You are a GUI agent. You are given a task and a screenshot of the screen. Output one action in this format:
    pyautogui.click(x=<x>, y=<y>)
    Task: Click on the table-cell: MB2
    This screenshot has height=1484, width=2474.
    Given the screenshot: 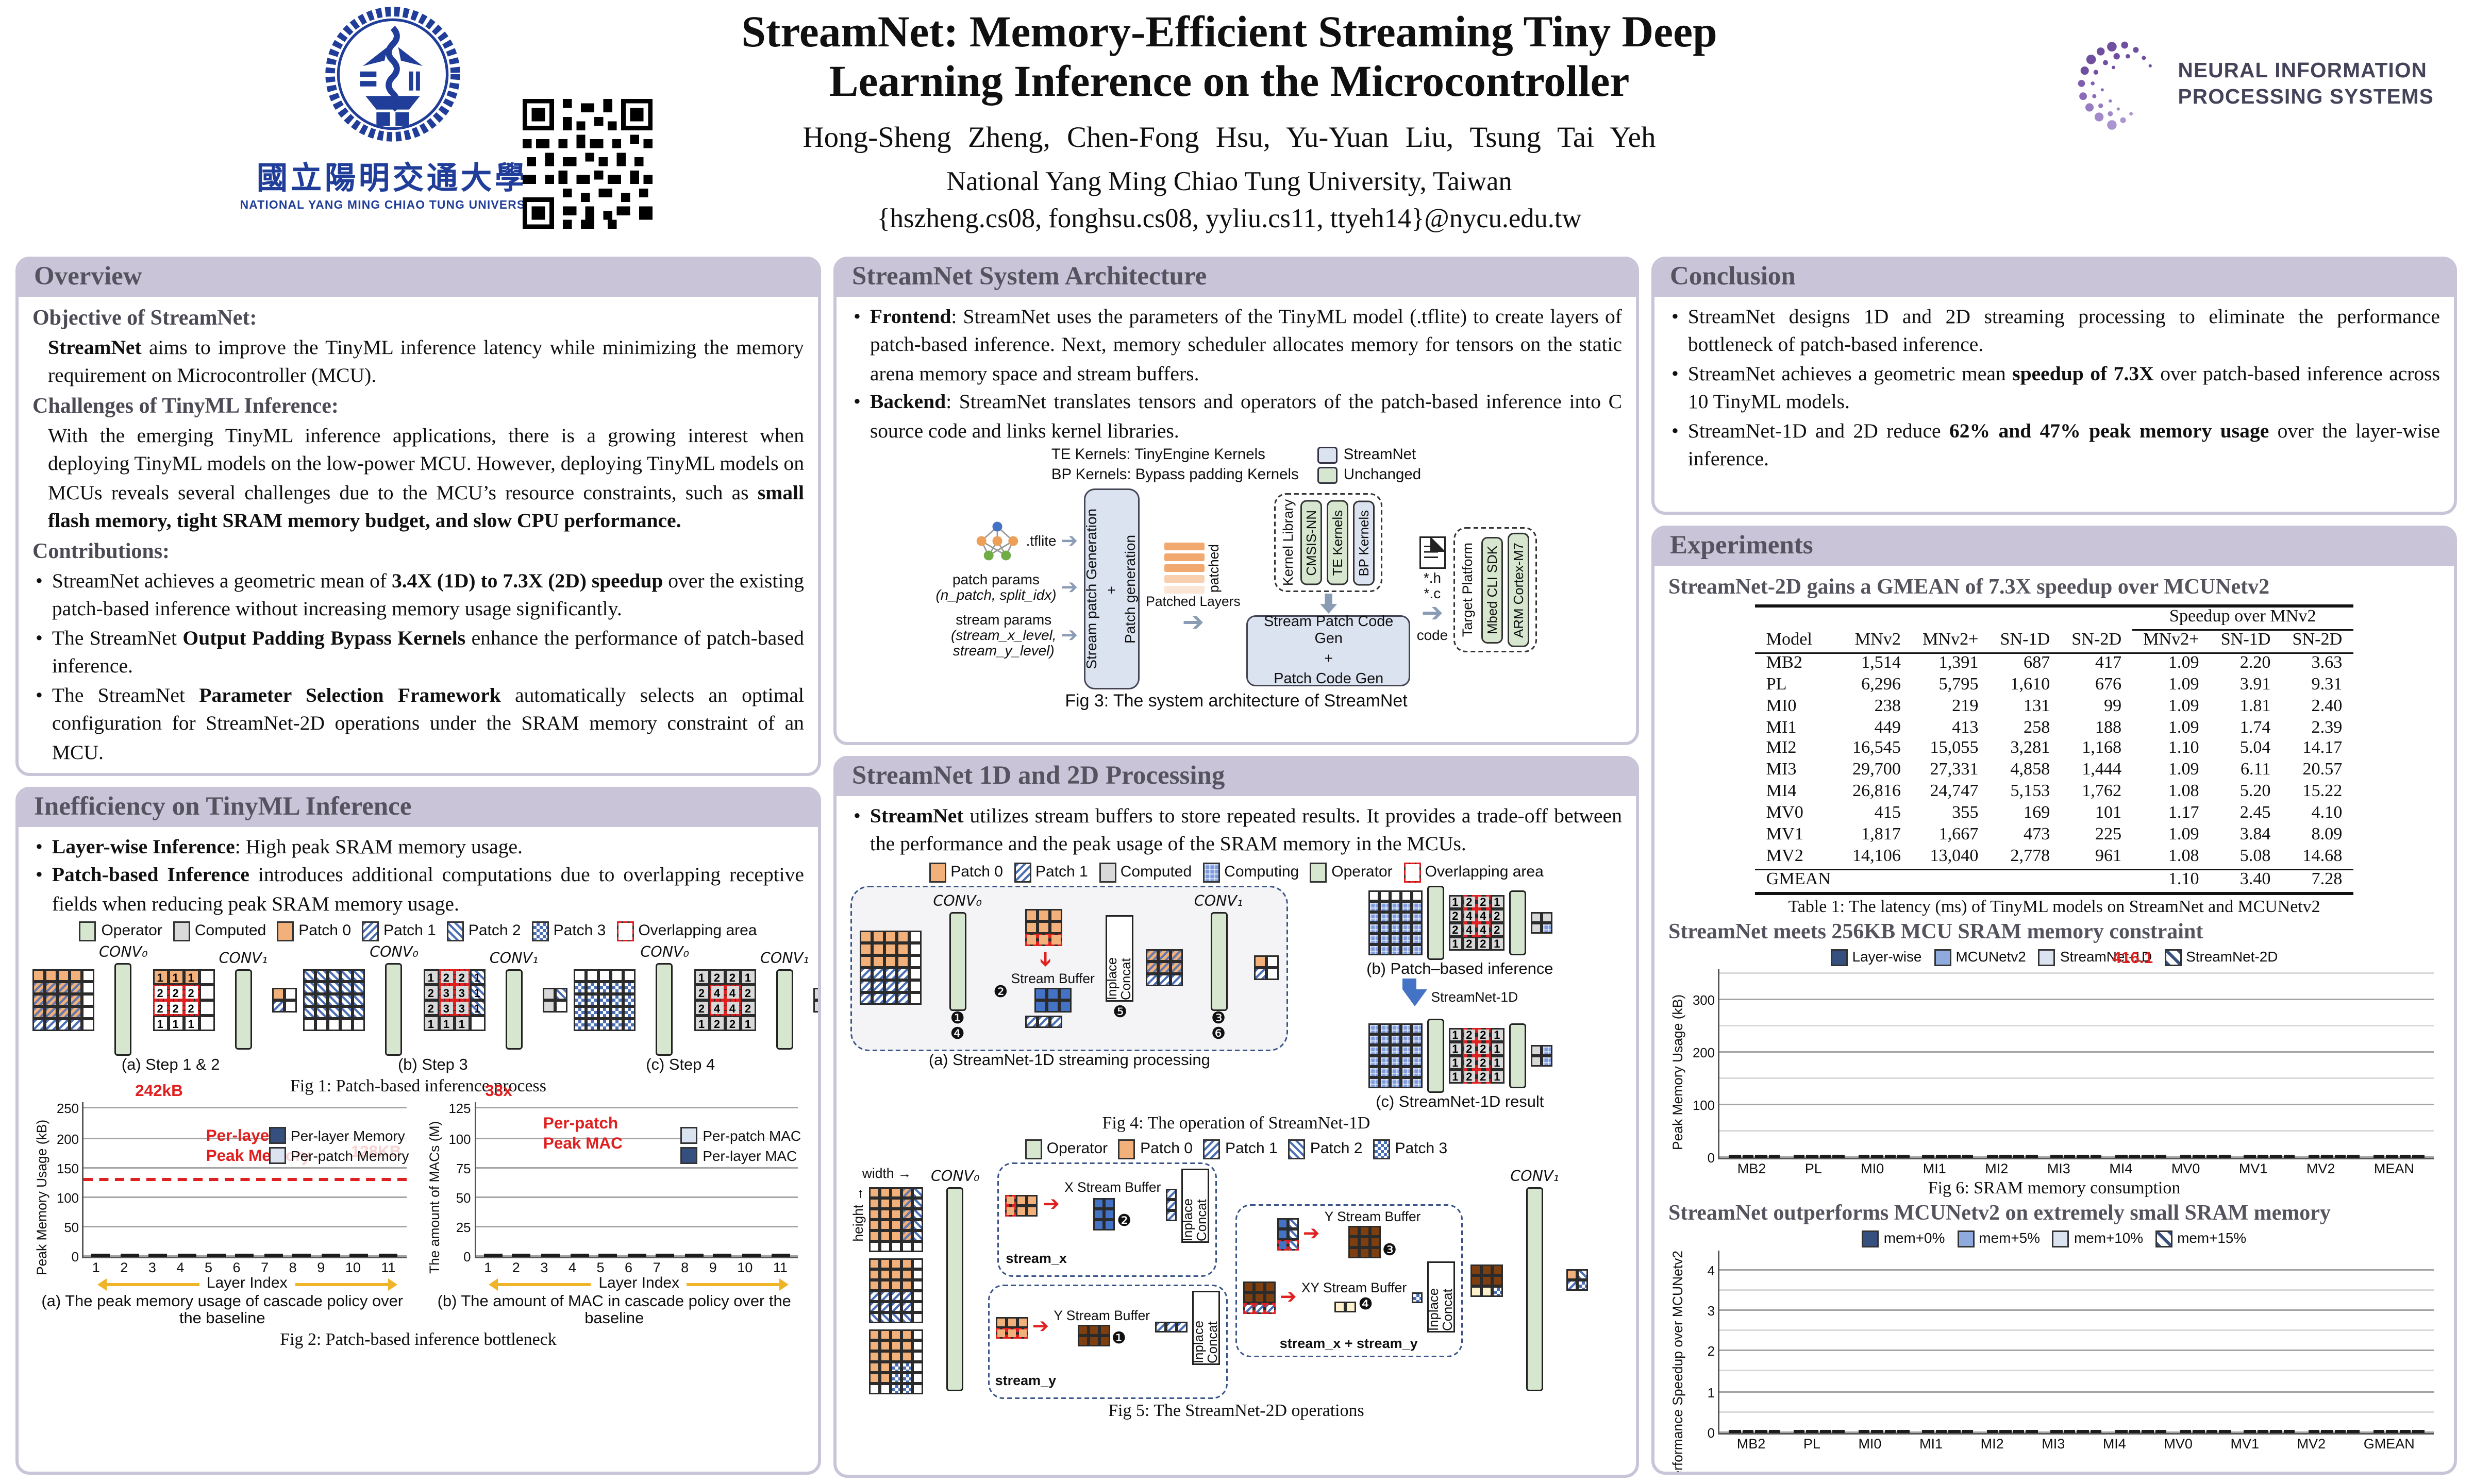 What is the action you would take?
    pyautogui.click(x=1784, y=662)
    